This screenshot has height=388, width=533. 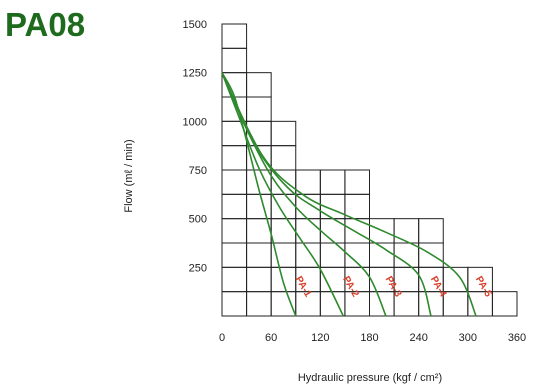 What do you see at coordinates (438, 286) in the screenshot?
I see `curve-label-4: PA-4` at bounding box center [438, 286].